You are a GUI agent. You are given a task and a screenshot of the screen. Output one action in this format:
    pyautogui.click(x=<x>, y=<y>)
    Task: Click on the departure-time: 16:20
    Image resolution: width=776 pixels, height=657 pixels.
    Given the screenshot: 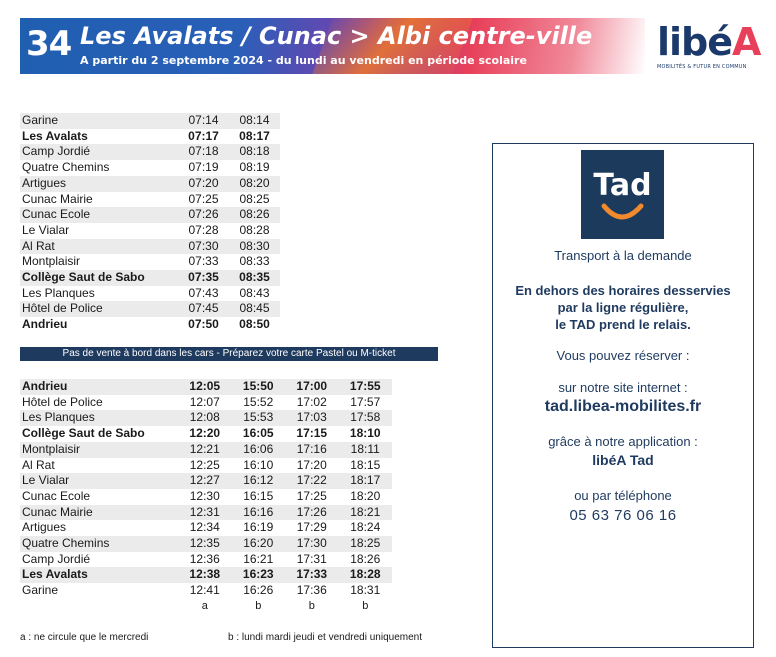 What is the action you would take?
    pyautogui.click(x=258, y=544)
    